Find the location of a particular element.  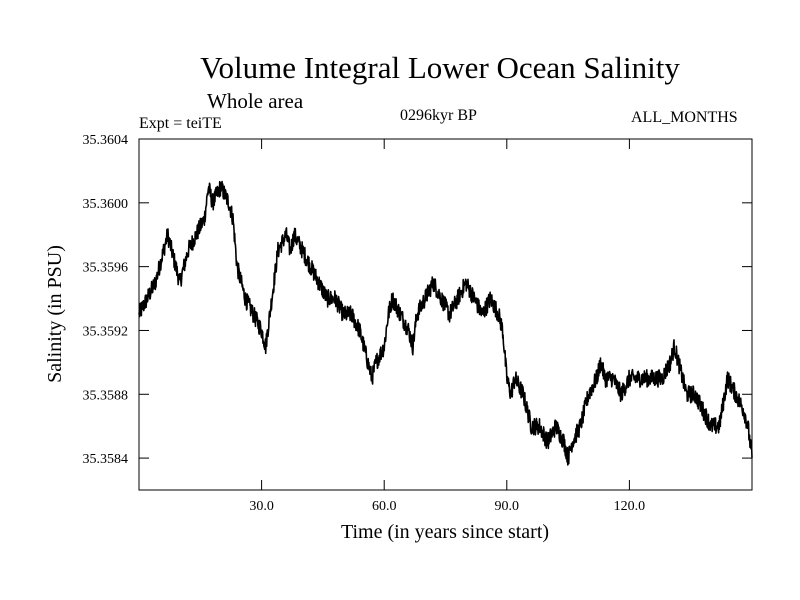

months-label: ALL_MONTHS is located at coordinates (684, 117).